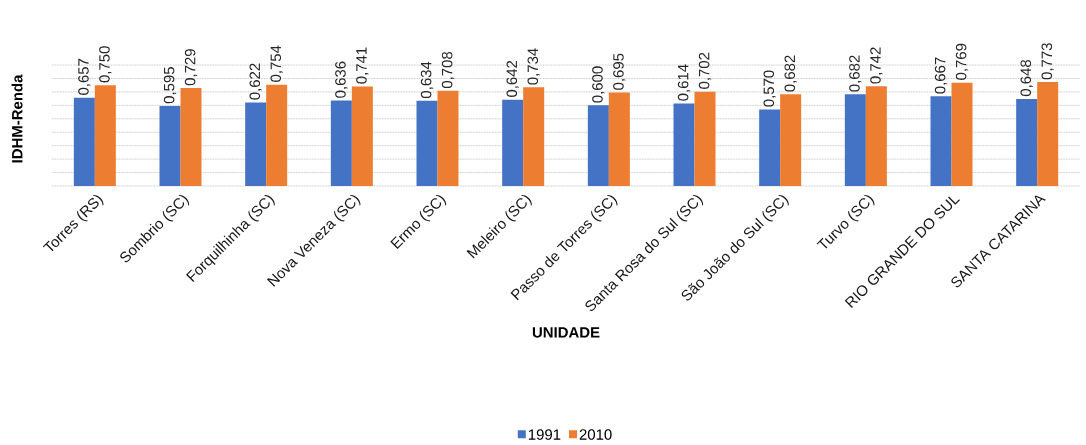 The width and height of the screenshot is (1086, 445). What do you see at coordinates (362, 65) in the screenshot?
I see `data-label: 0,741` at bounding box center [362, 65].